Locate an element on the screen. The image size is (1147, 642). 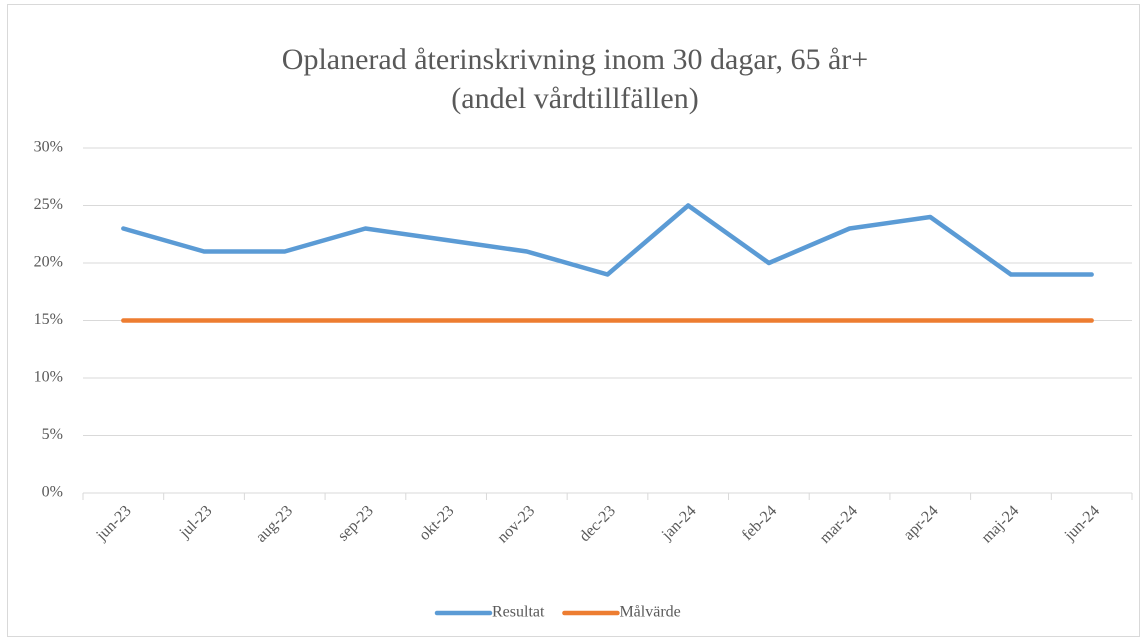
y-tick-label: 5% is located at coordinates (52, 434).